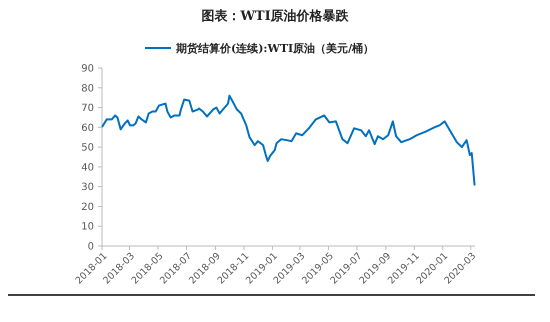 The image size is (550, 322). What do you see at coordinates (87, 227) in the screenshot?
I see `y-tick-label: 10` at bounding box center [87, 227].